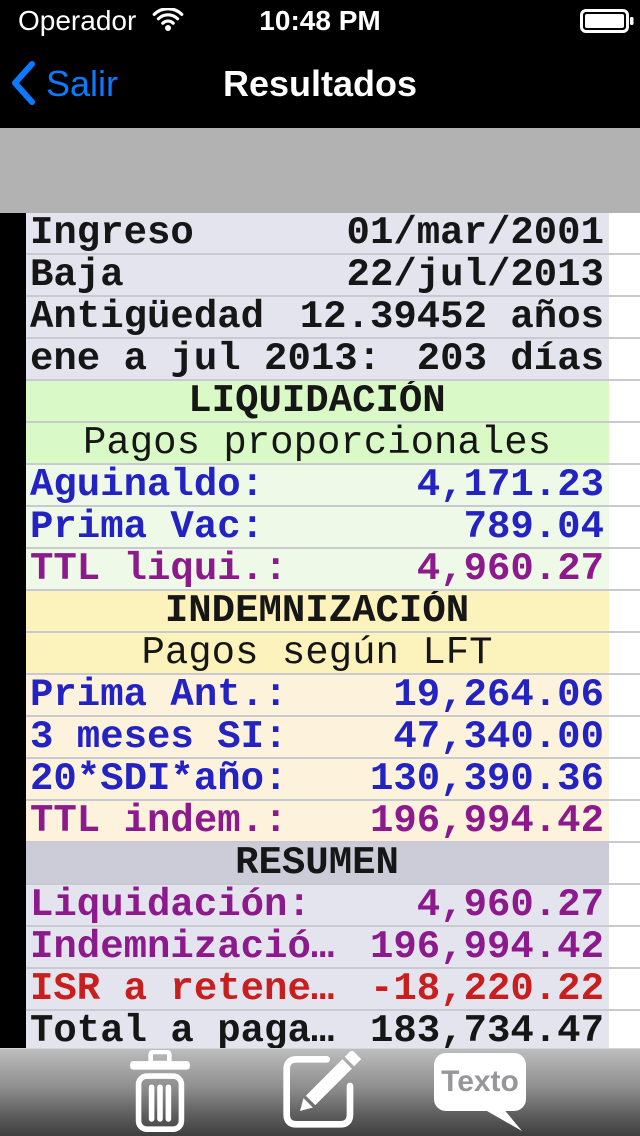 This screenshot has height=1136, width=640. What do you see at coordinates (607, 23) in the screenshot?
I see `battery-icon` at bounding box center [607, 23].